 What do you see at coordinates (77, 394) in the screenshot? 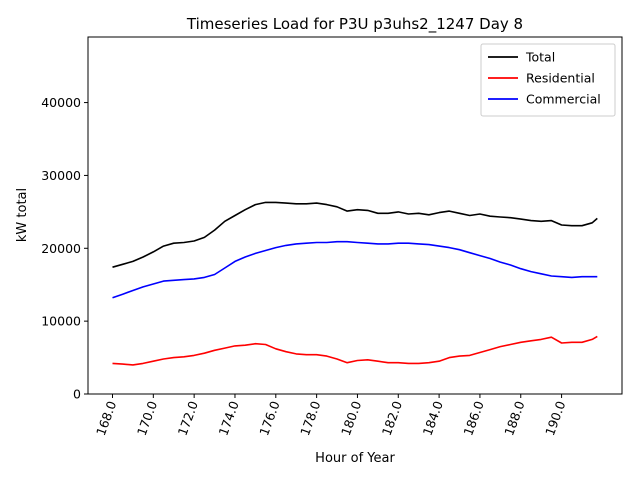
I see `y-tick-label: 0` at bounding box center [77, 394].